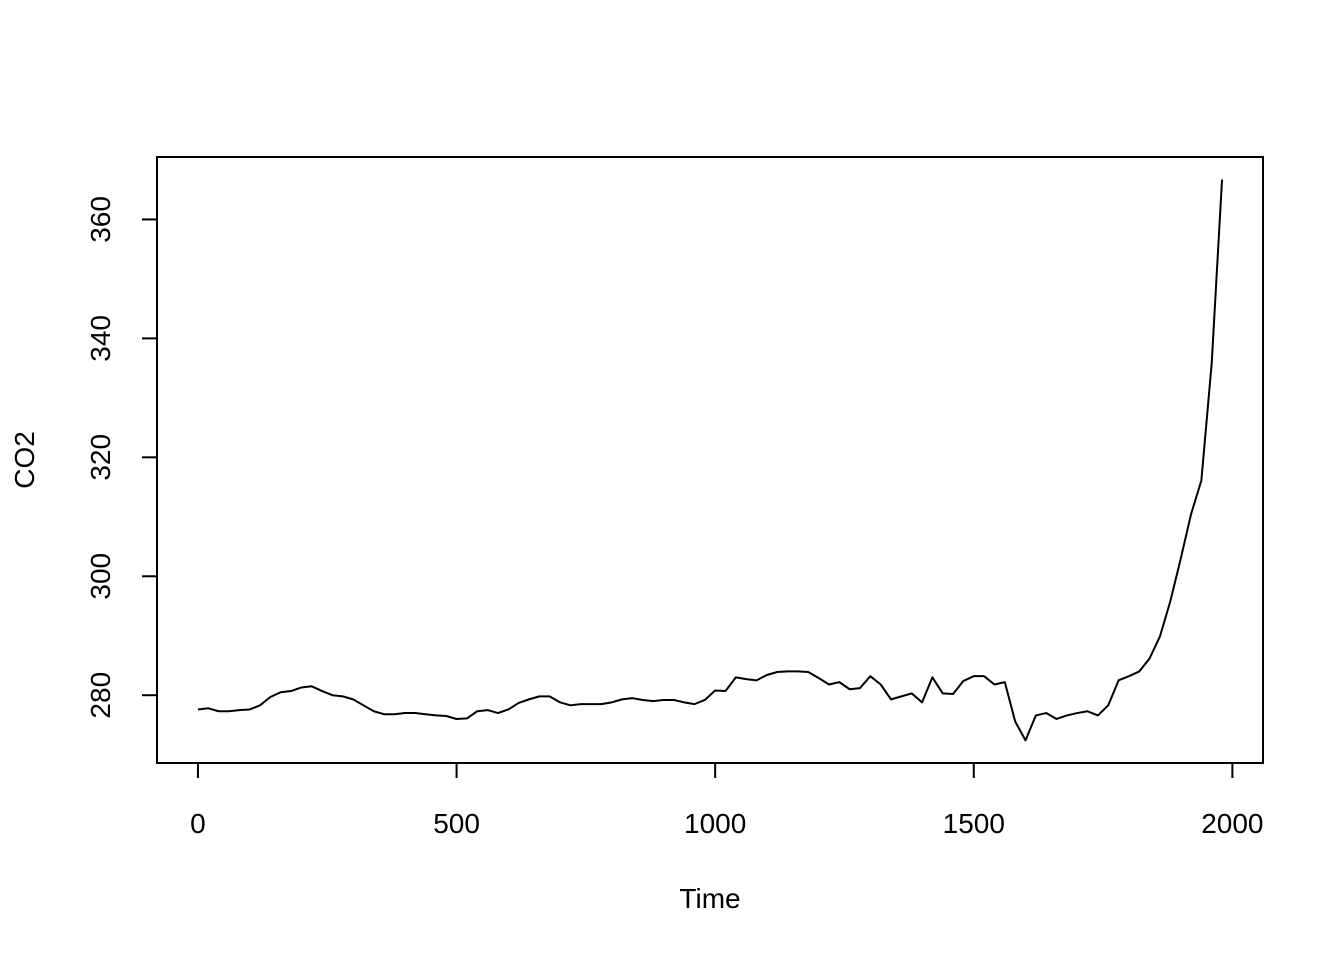 This screenshot has height=960, width=1344. What do you see at coordinates (974, 823) in the screenshot?
I see `x-tick-label: 1500` at bounding box center [974, 823].